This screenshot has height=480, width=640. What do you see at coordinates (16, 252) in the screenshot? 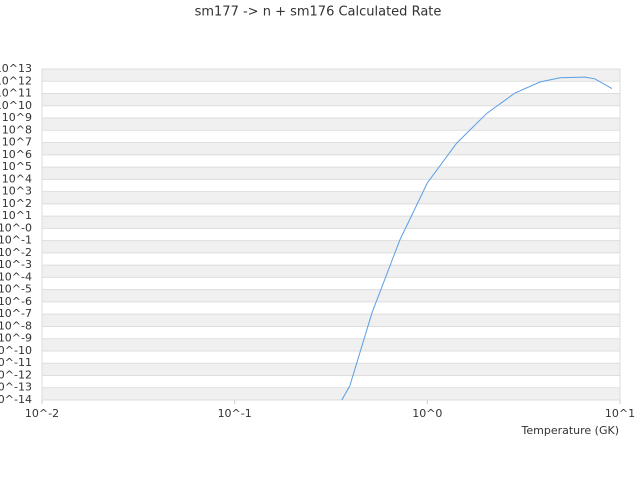
I see `y-tick-label: 10^-2` at bounding box center [16, 252].